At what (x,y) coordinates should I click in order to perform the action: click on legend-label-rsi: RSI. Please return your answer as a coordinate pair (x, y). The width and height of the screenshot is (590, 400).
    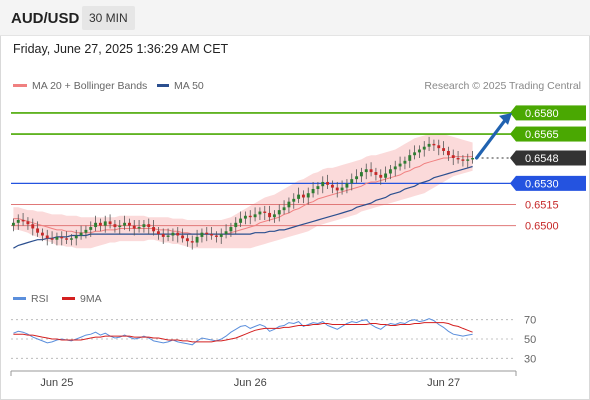
    Looking at the image, I should click on (40, 299).